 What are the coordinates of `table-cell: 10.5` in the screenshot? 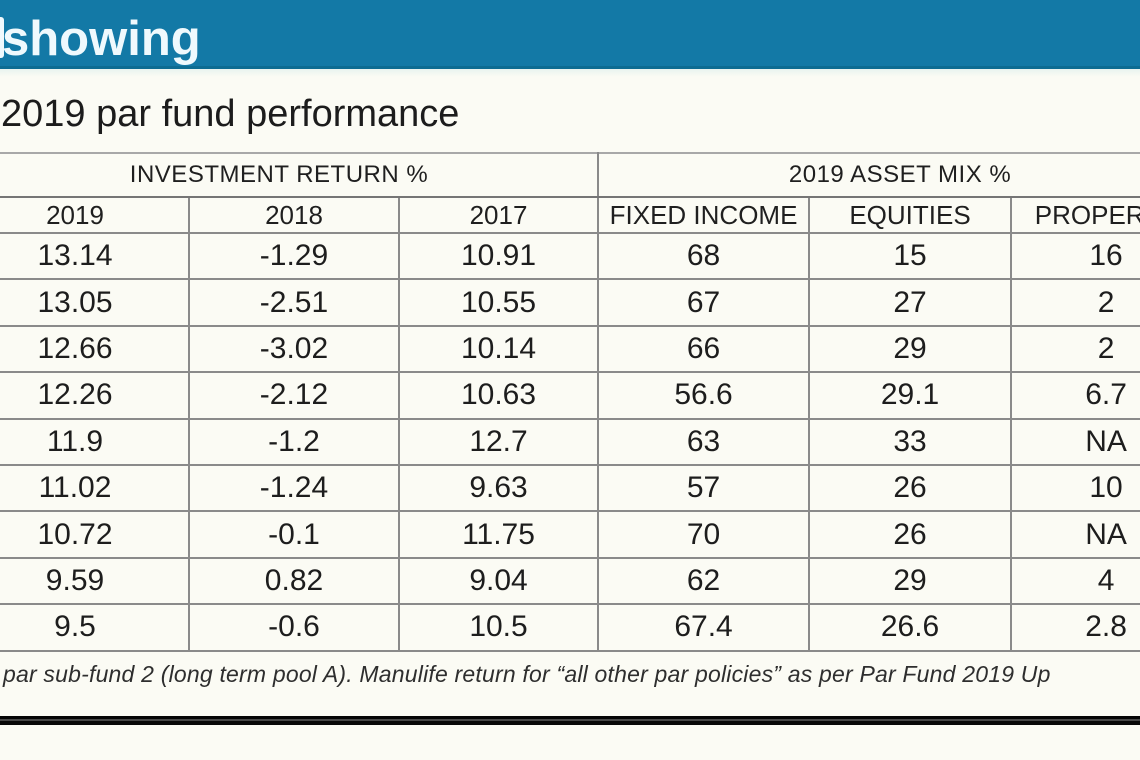 It's located at (498, 627).